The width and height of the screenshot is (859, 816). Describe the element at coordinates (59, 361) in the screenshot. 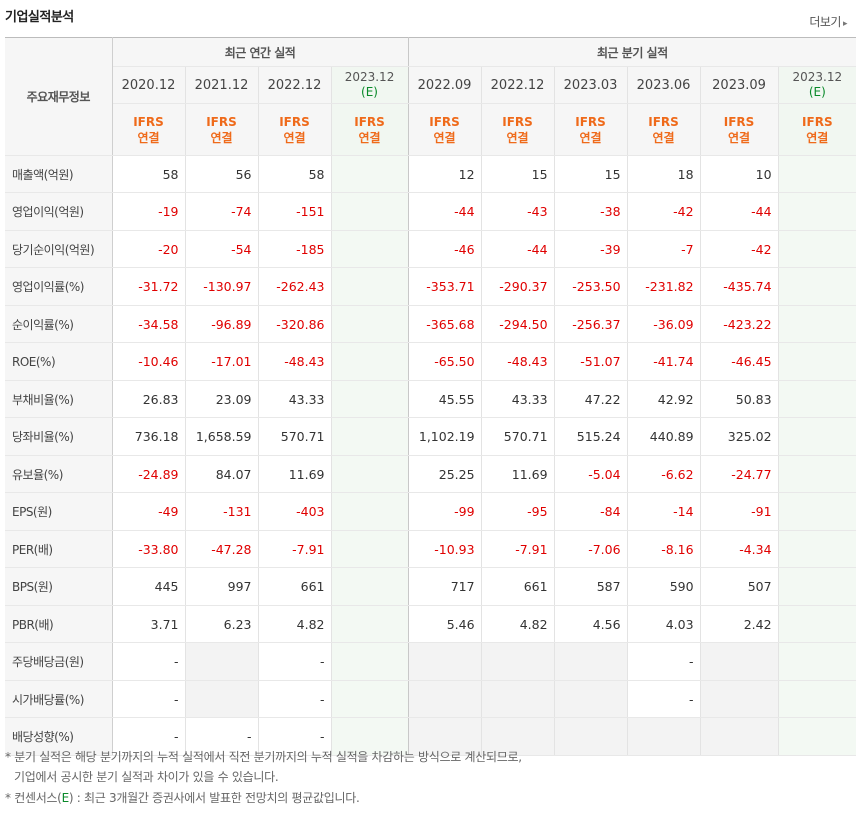

I see `row-label: ROE(%)` at that location.